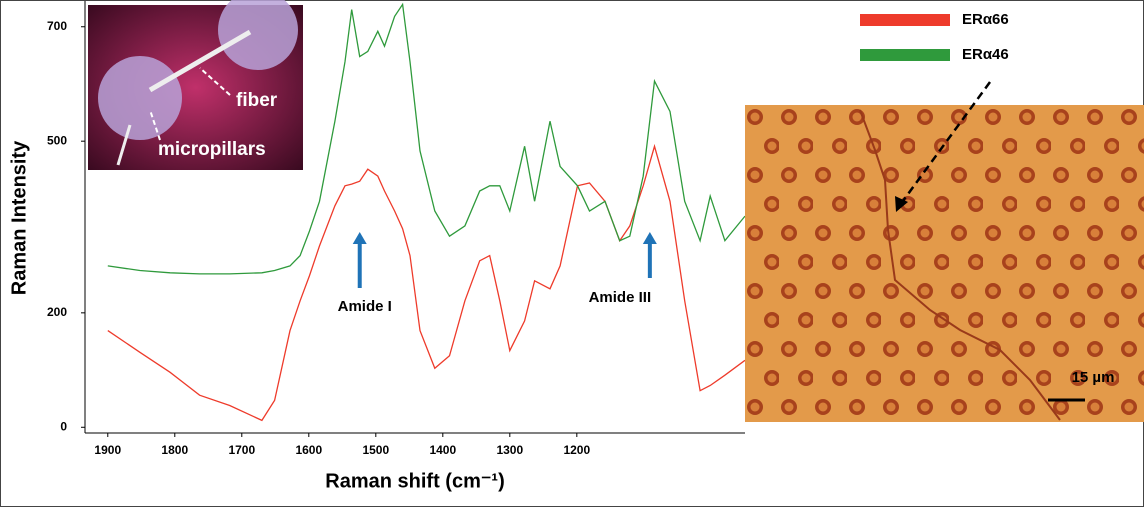 Image resolution: width=1144 pixels, height=507 pixels. I want to click on x-tick-label: 1300, so click(509, 450).